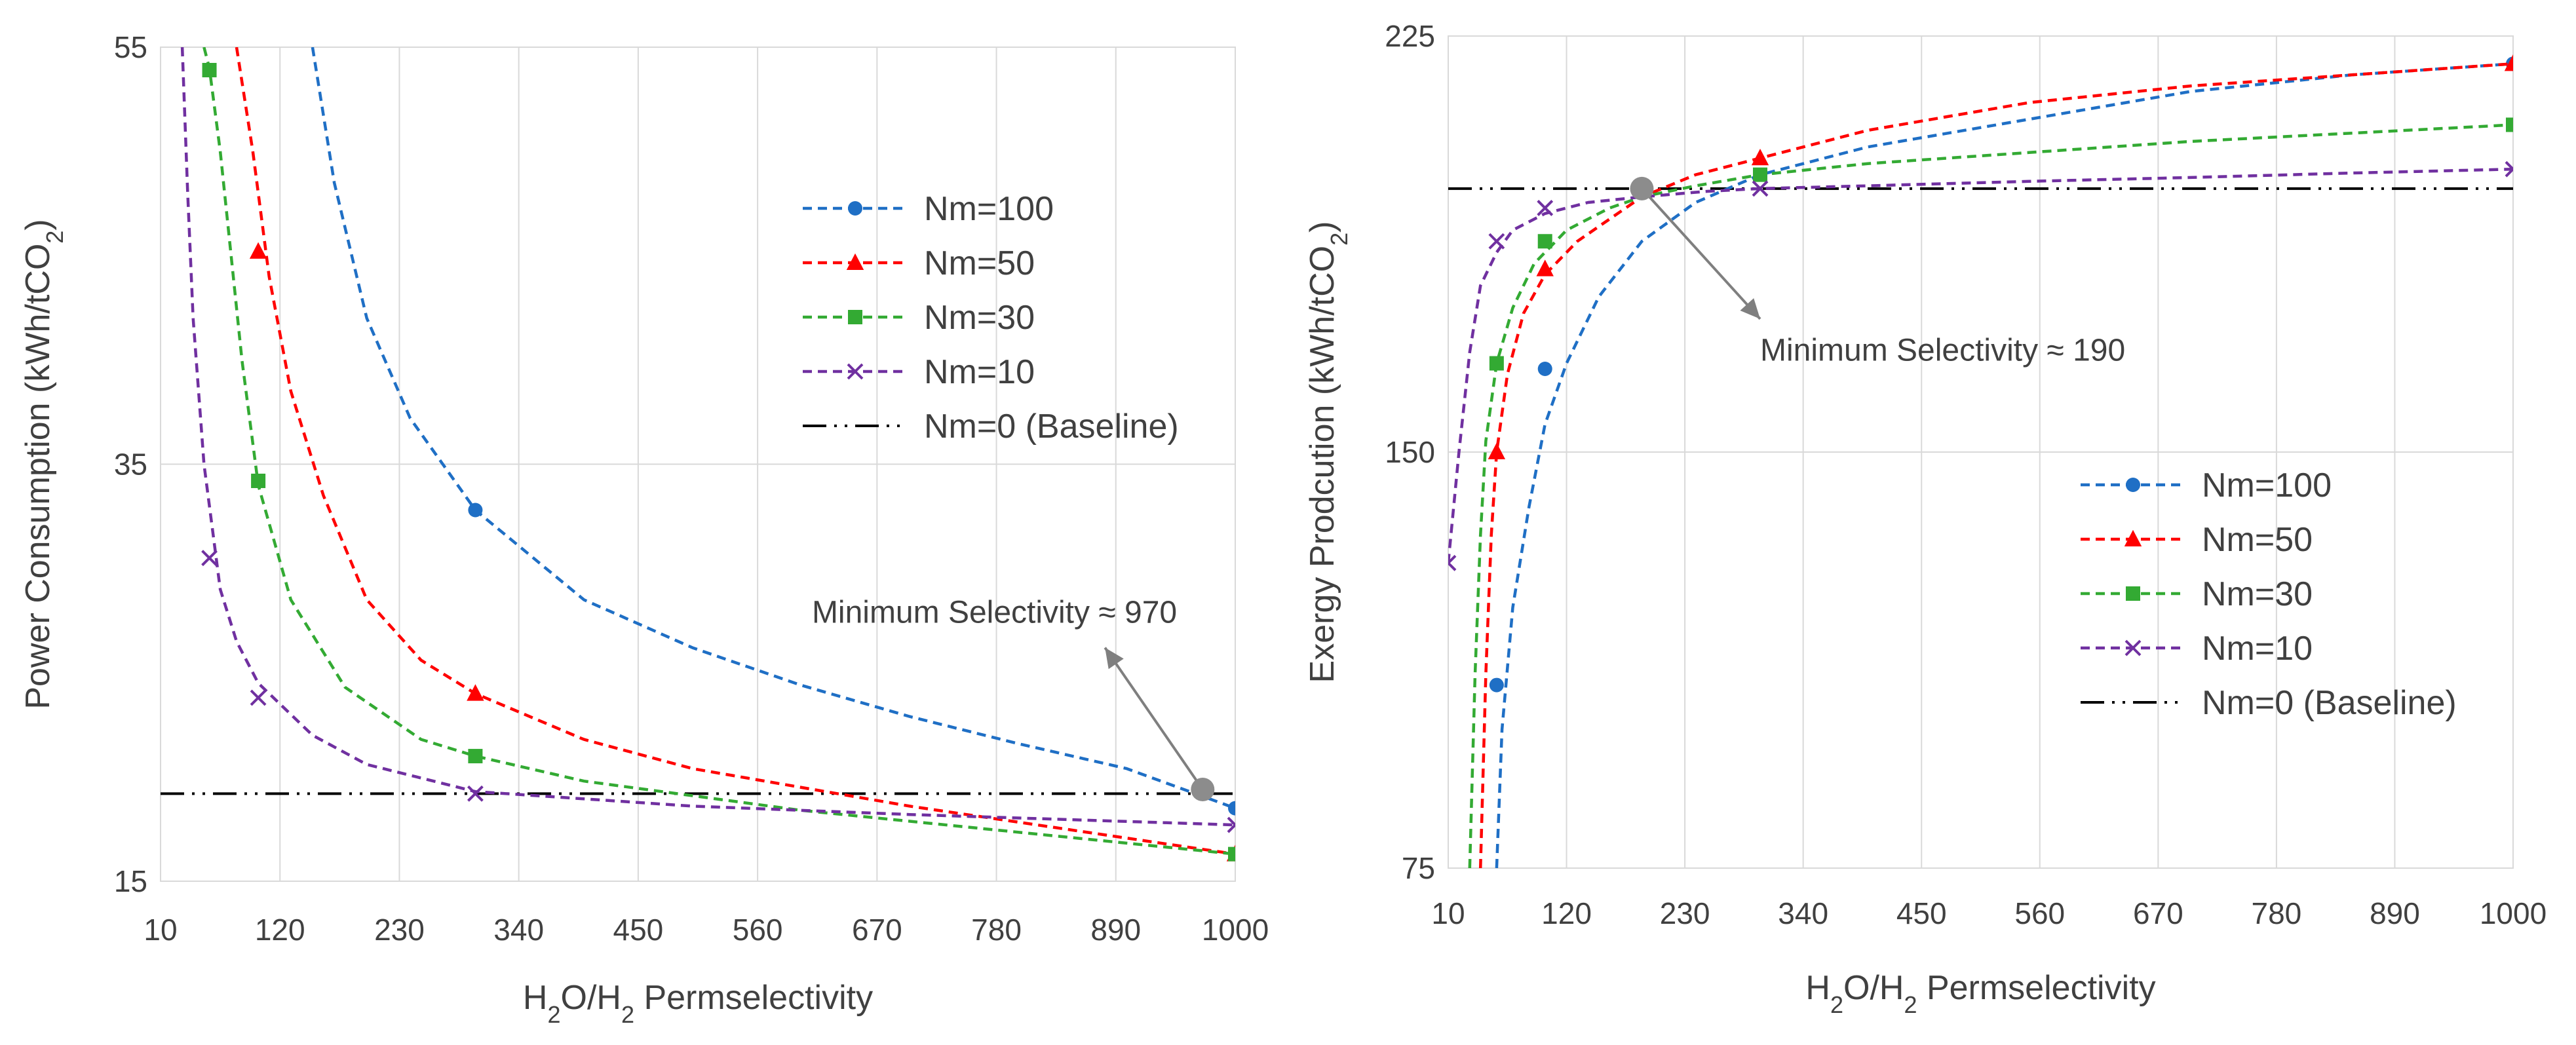 The image size is (2576, 1045). What do you see at coordinates (43, 464) in the screenshot?
I see `y-axis-title: Power Consumption (kWh/tCO2)` at bounding box center [43, 464].